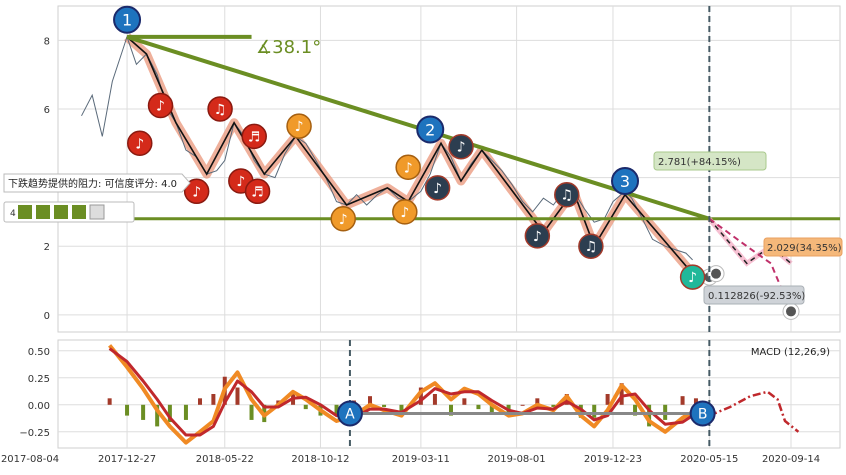  I want to click on wave-badge: 3, so click(625, 181).